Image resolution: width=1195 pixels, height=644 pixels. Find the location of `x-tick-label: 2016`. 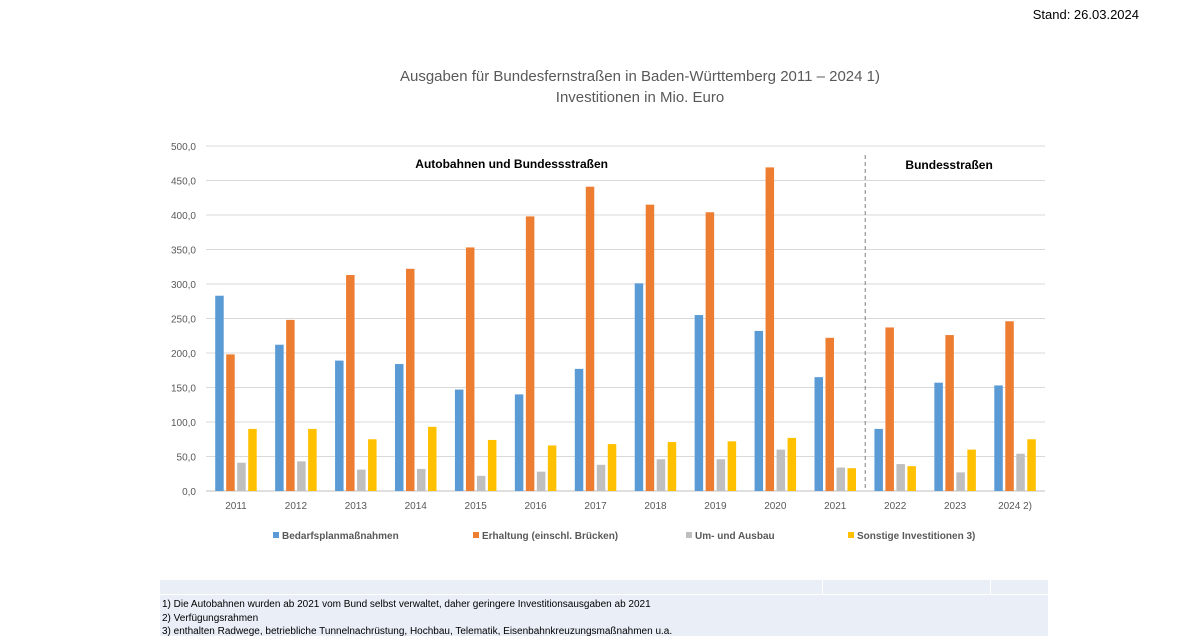

x-tick-label: 2016 is located at coordinates (535, 506).